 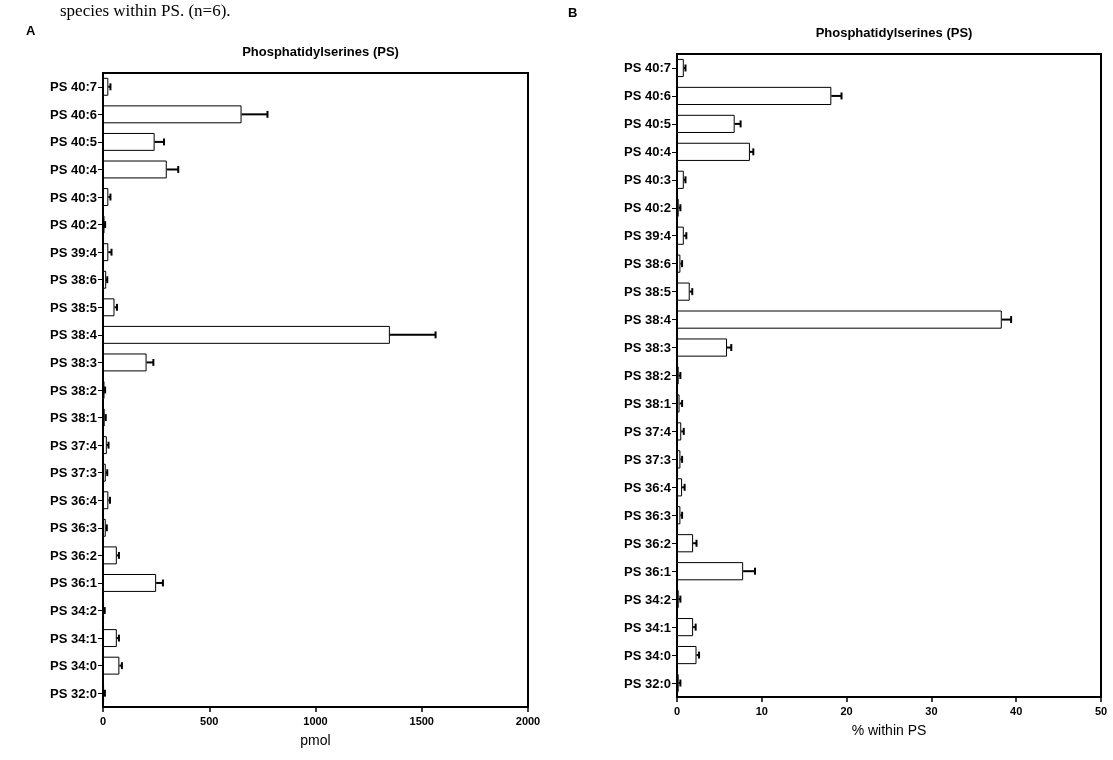 What do you see at coordinates (931, 710) in the screenshot?
I see `x-tick-label: 30` at bounding box center [931, 710].